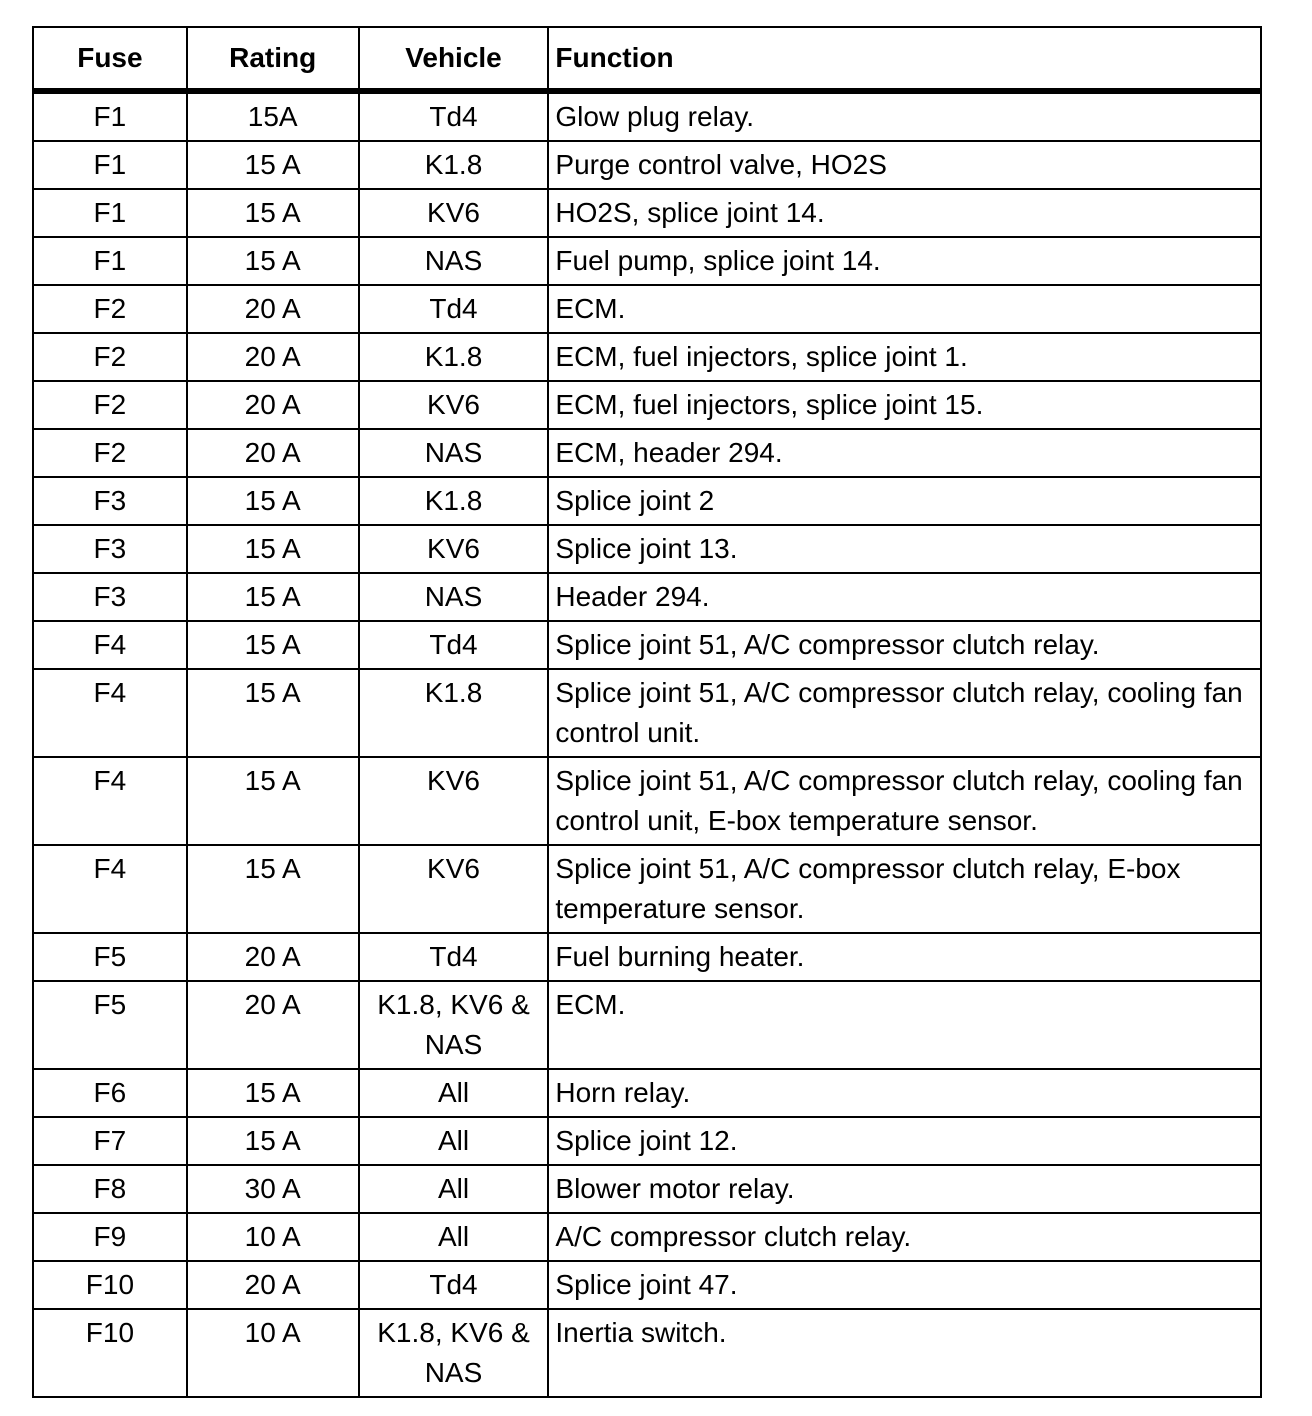 Image resolution: width=1312 pixels, height=1416 pixels. What do you see at coordinates (904, 261) in the screenshot?
I see `function-cell: Fuel pump, splice joint 14.` at bounding box center [904, 261].